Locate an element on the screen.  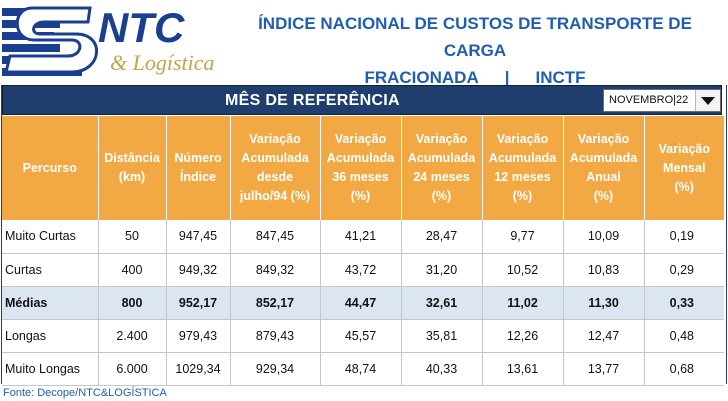
column-header-line: Anual is located at coordinates (603, 177).